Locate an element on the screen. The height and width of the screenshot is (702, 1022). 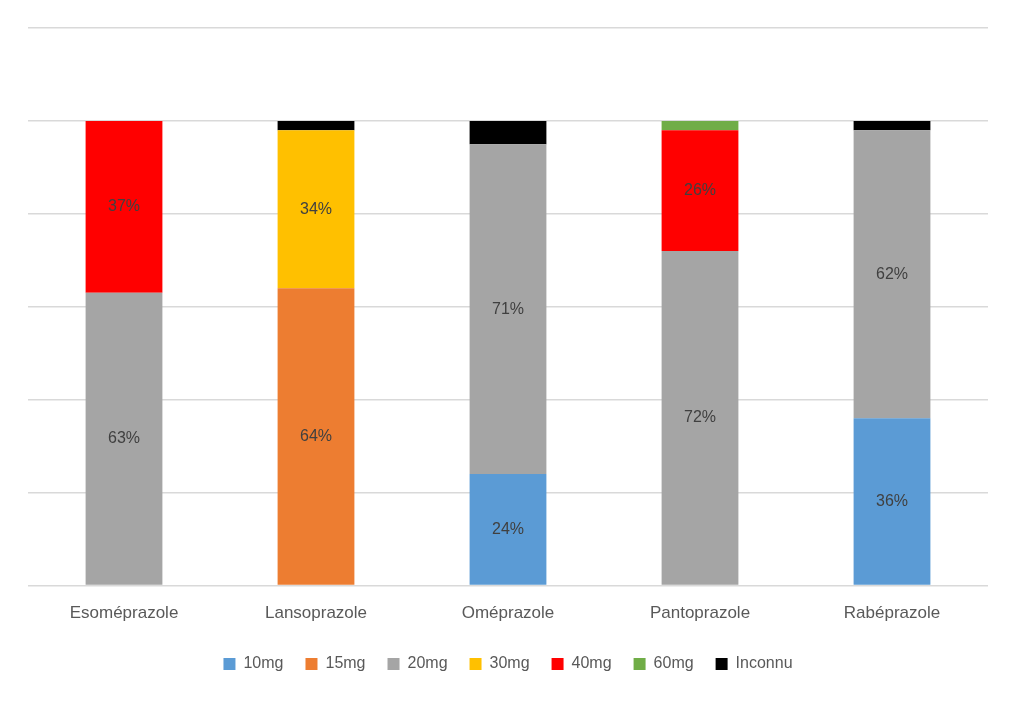
data-label: 62% is located at coordinates (892, 273).